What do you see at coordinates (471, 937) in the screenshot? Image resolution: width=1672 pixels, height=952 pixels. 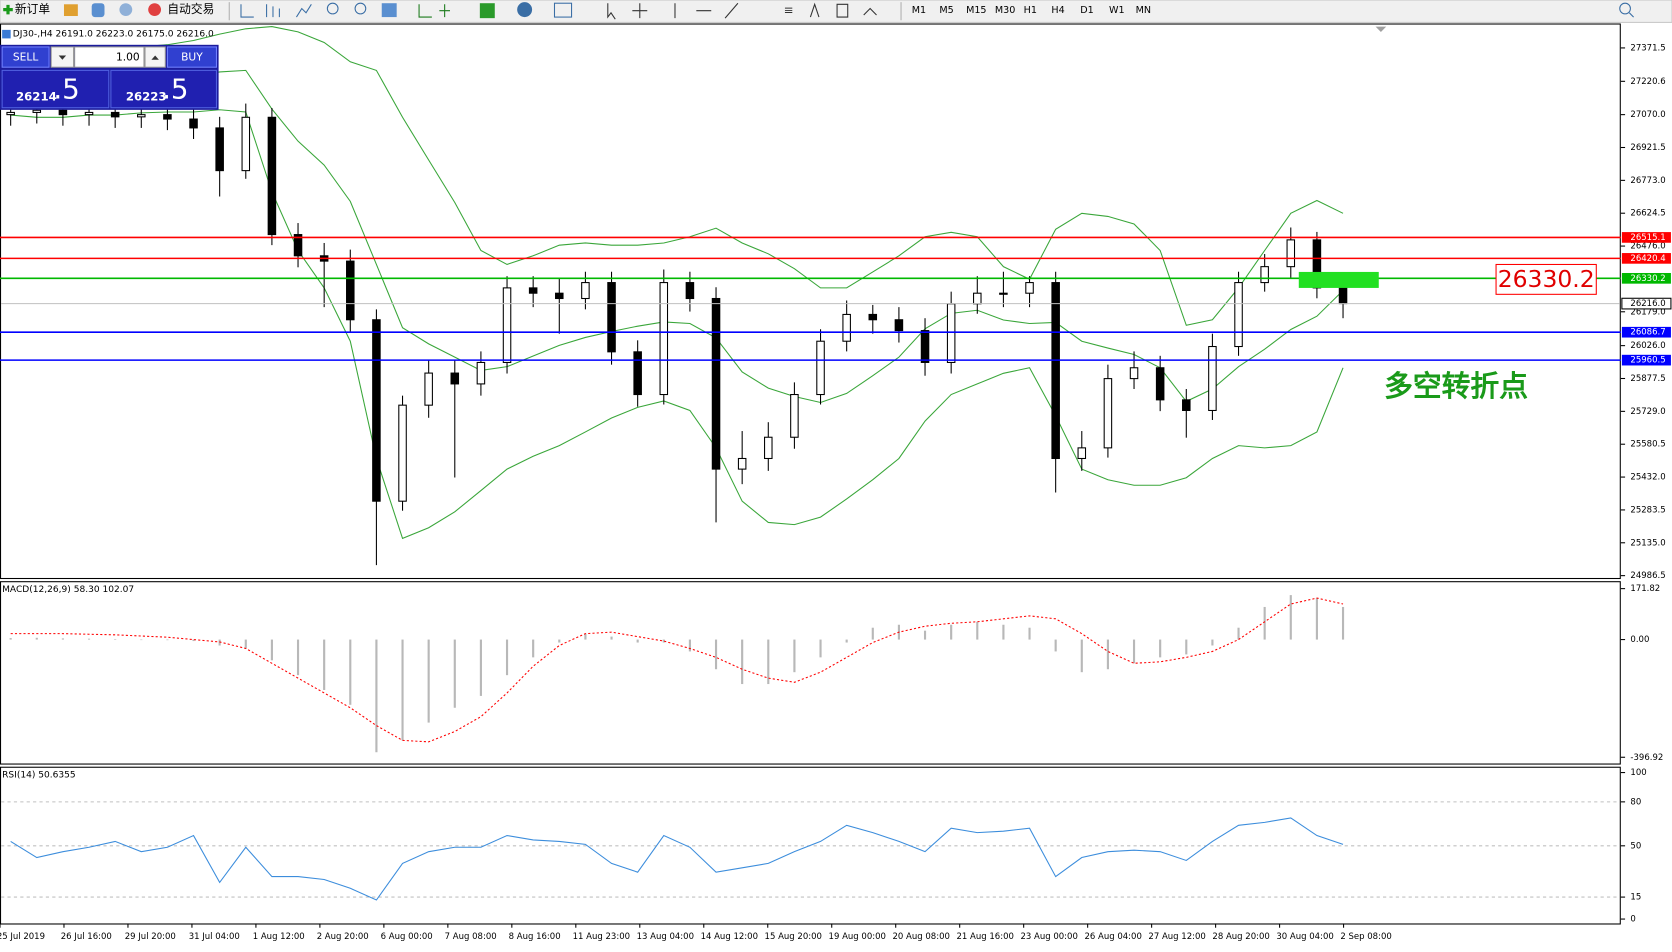 I see `date-label: 7 Aug 08:00` at bounding box center [471, 937].